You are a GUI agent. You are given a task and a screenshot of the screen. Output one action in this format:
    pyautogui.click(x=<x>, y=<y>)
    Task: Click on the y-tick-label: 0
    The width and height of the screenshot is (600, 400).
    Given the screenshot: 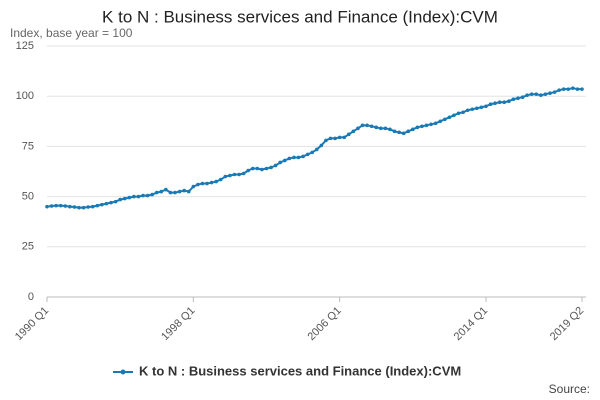 What is the action you would take?
    pyautogui.click(x=31, y=297)
    